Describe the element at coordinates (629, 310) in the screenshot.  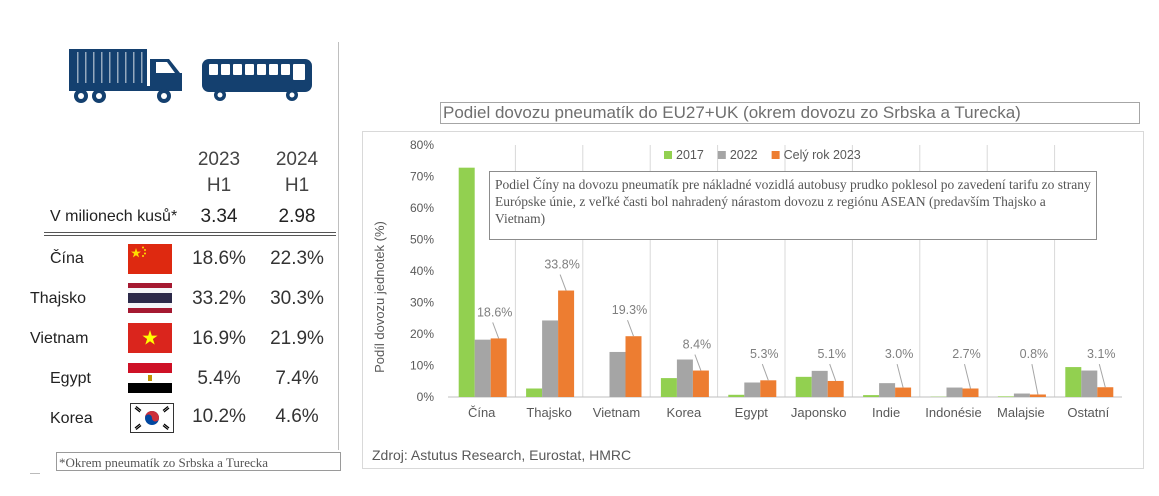
I see `data-label: 19.3%` at that location.